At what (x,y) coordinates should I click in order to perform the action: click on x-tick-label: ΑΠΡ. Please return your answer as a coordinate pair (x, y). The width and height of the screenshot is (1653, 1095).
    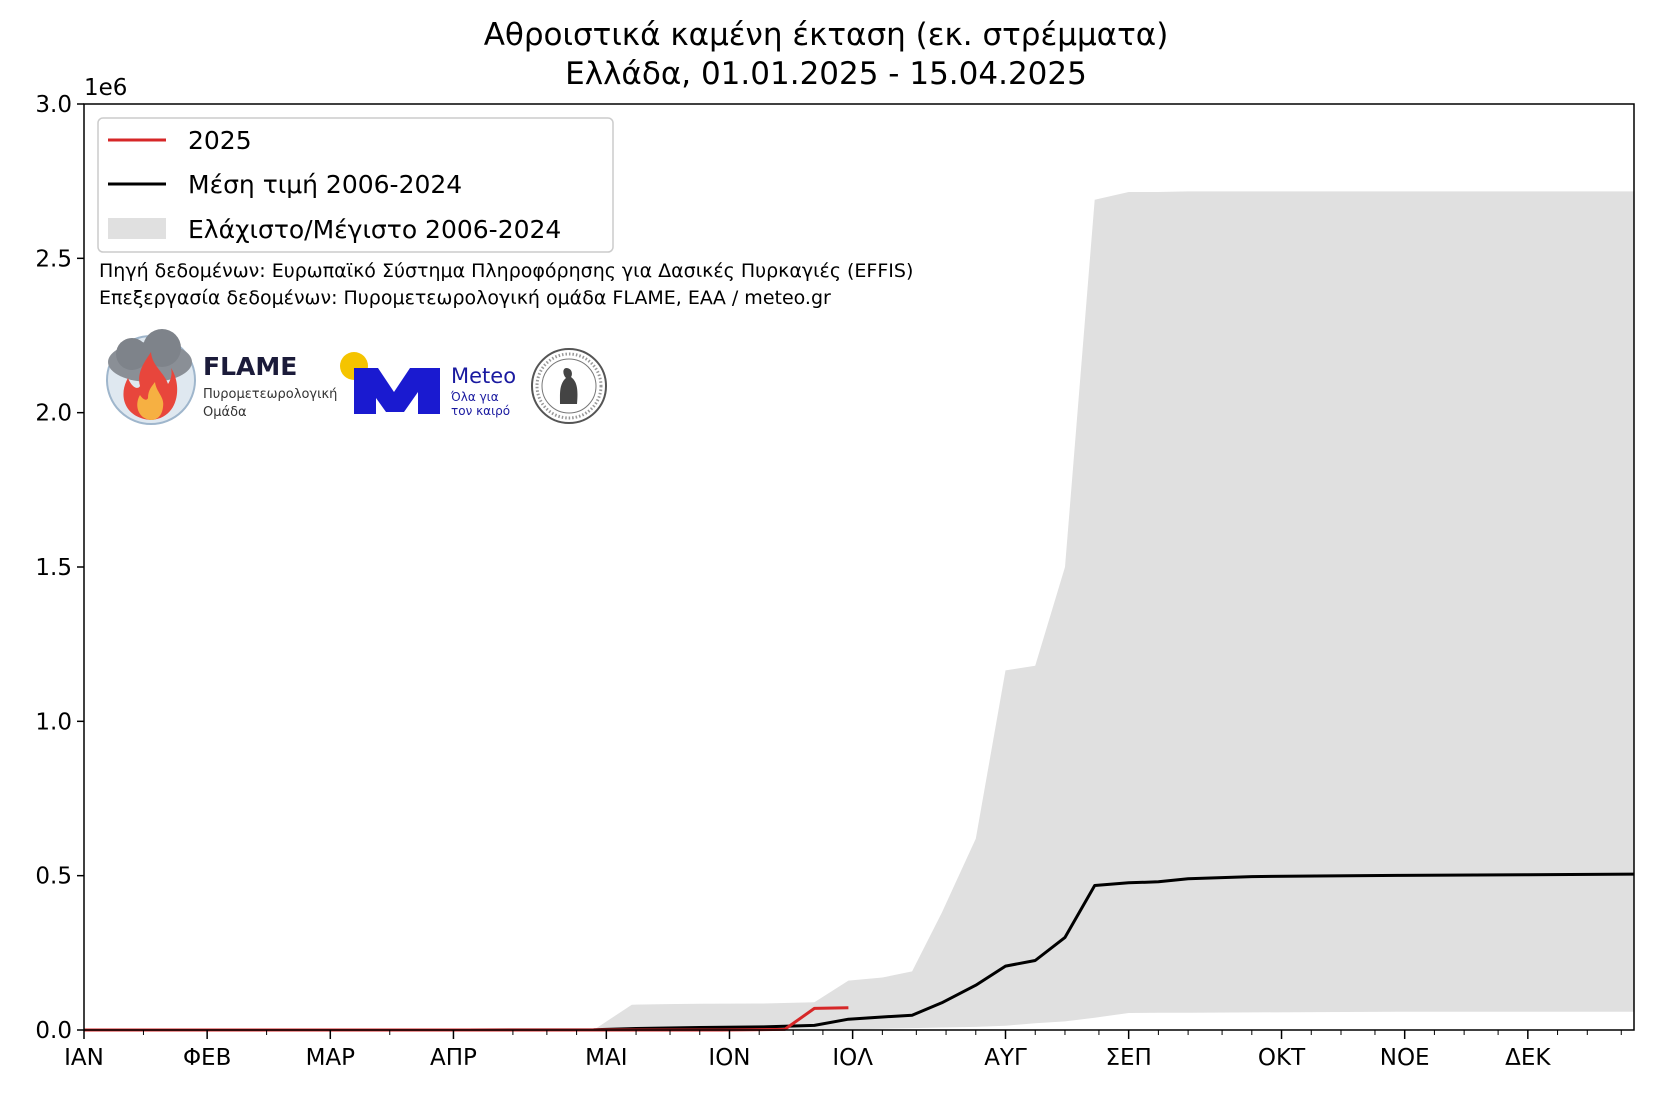
    Looking at the image, I should click on (453, 1058).